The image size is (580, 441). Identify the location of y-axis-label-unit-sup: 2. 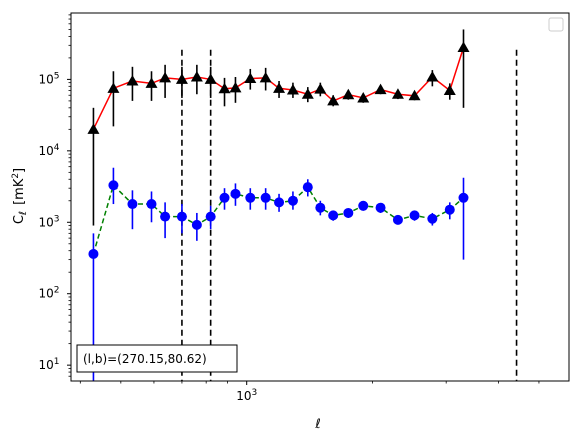
(16, 176).